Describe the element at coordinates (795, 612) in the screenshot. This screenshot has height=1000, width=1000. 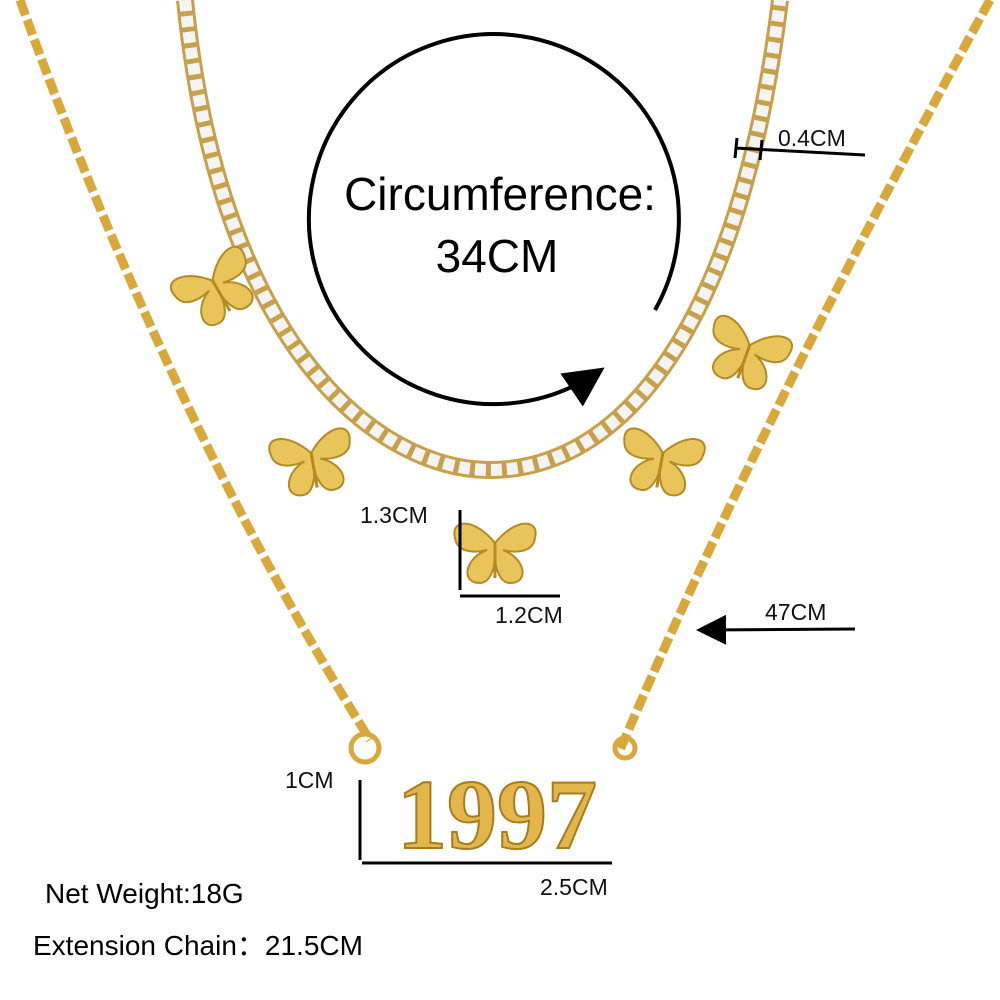
I see `dimension-label: 47CM` at that location.